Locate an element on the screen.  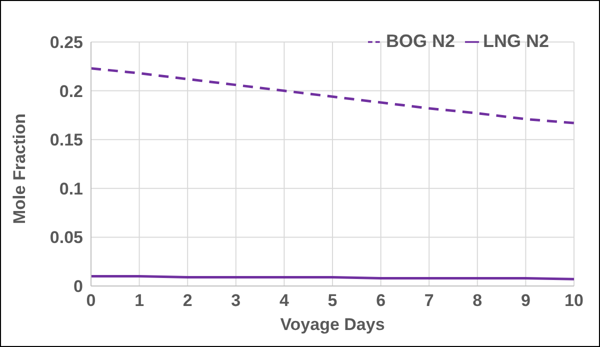
y-tick-label: 0.1 is located at coordinates (71, 188).